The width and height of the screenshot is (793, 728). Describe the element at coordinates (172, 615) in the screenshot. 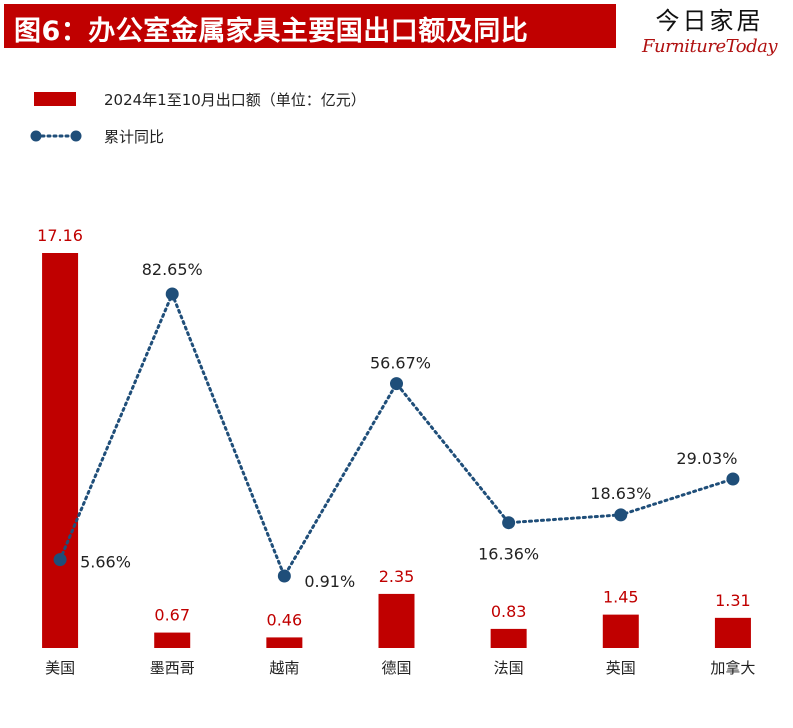

I see `bar-value-label: 0.67` at that location.